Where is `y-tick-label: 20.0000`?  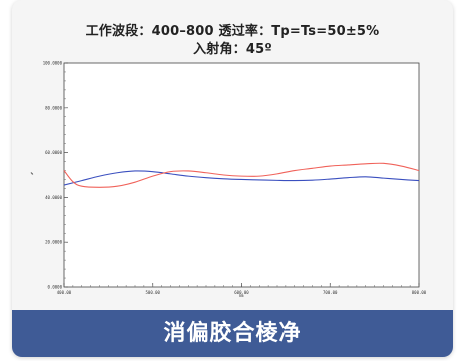 y-tick-label: 20.0000 is located at coordinates (53, 242).